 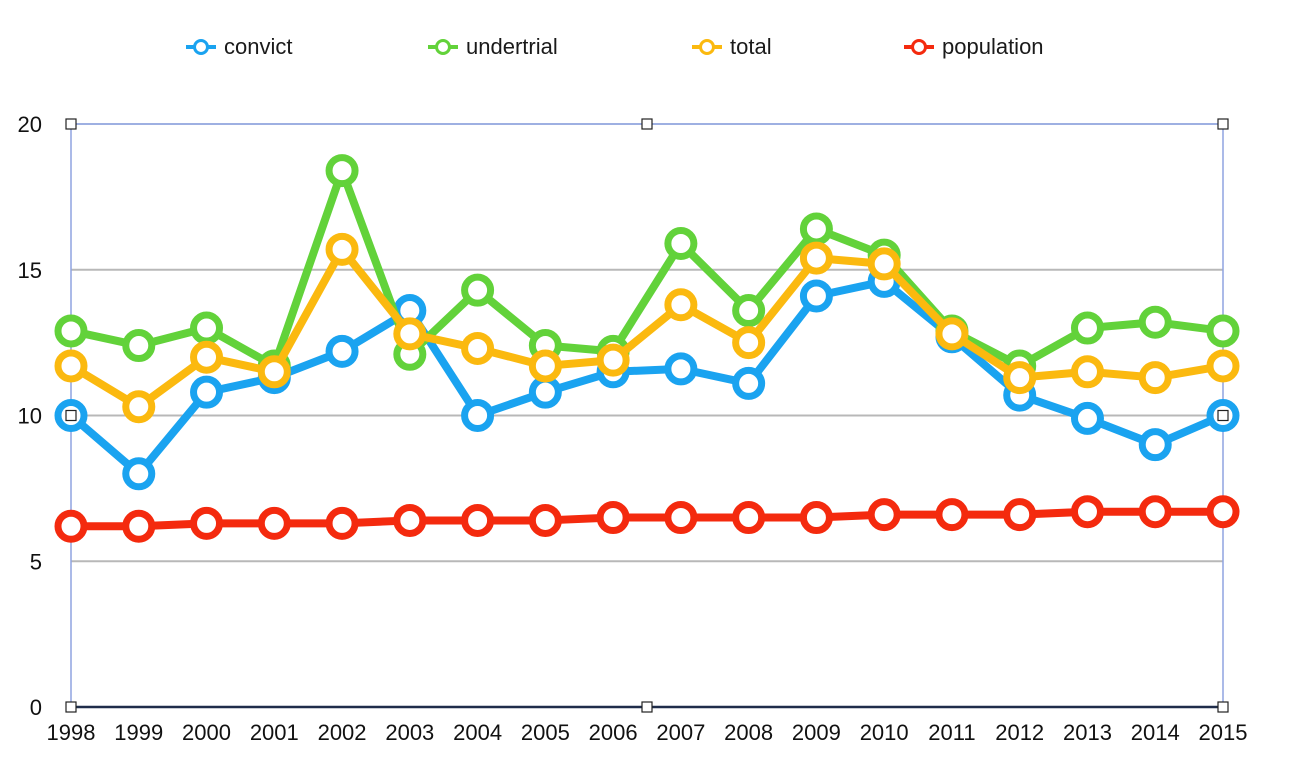 What do you see at coordinates (707, 47) in the screenshot?
I see `legend-marker-total` at bounding box center [707, 47].